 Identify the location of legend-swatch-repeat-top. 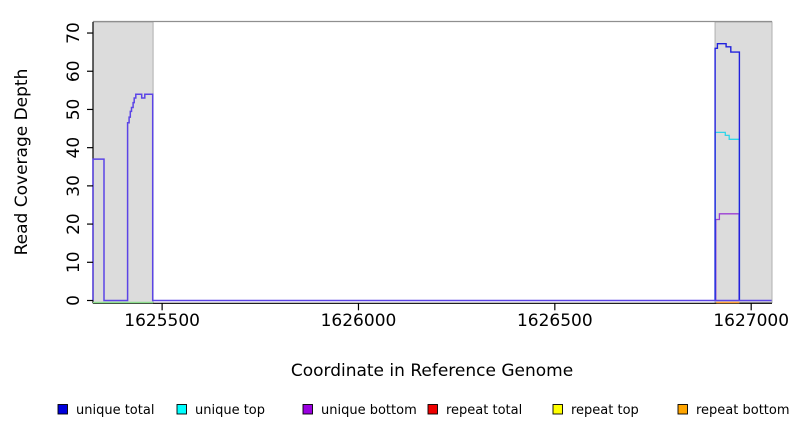
(557, 409).